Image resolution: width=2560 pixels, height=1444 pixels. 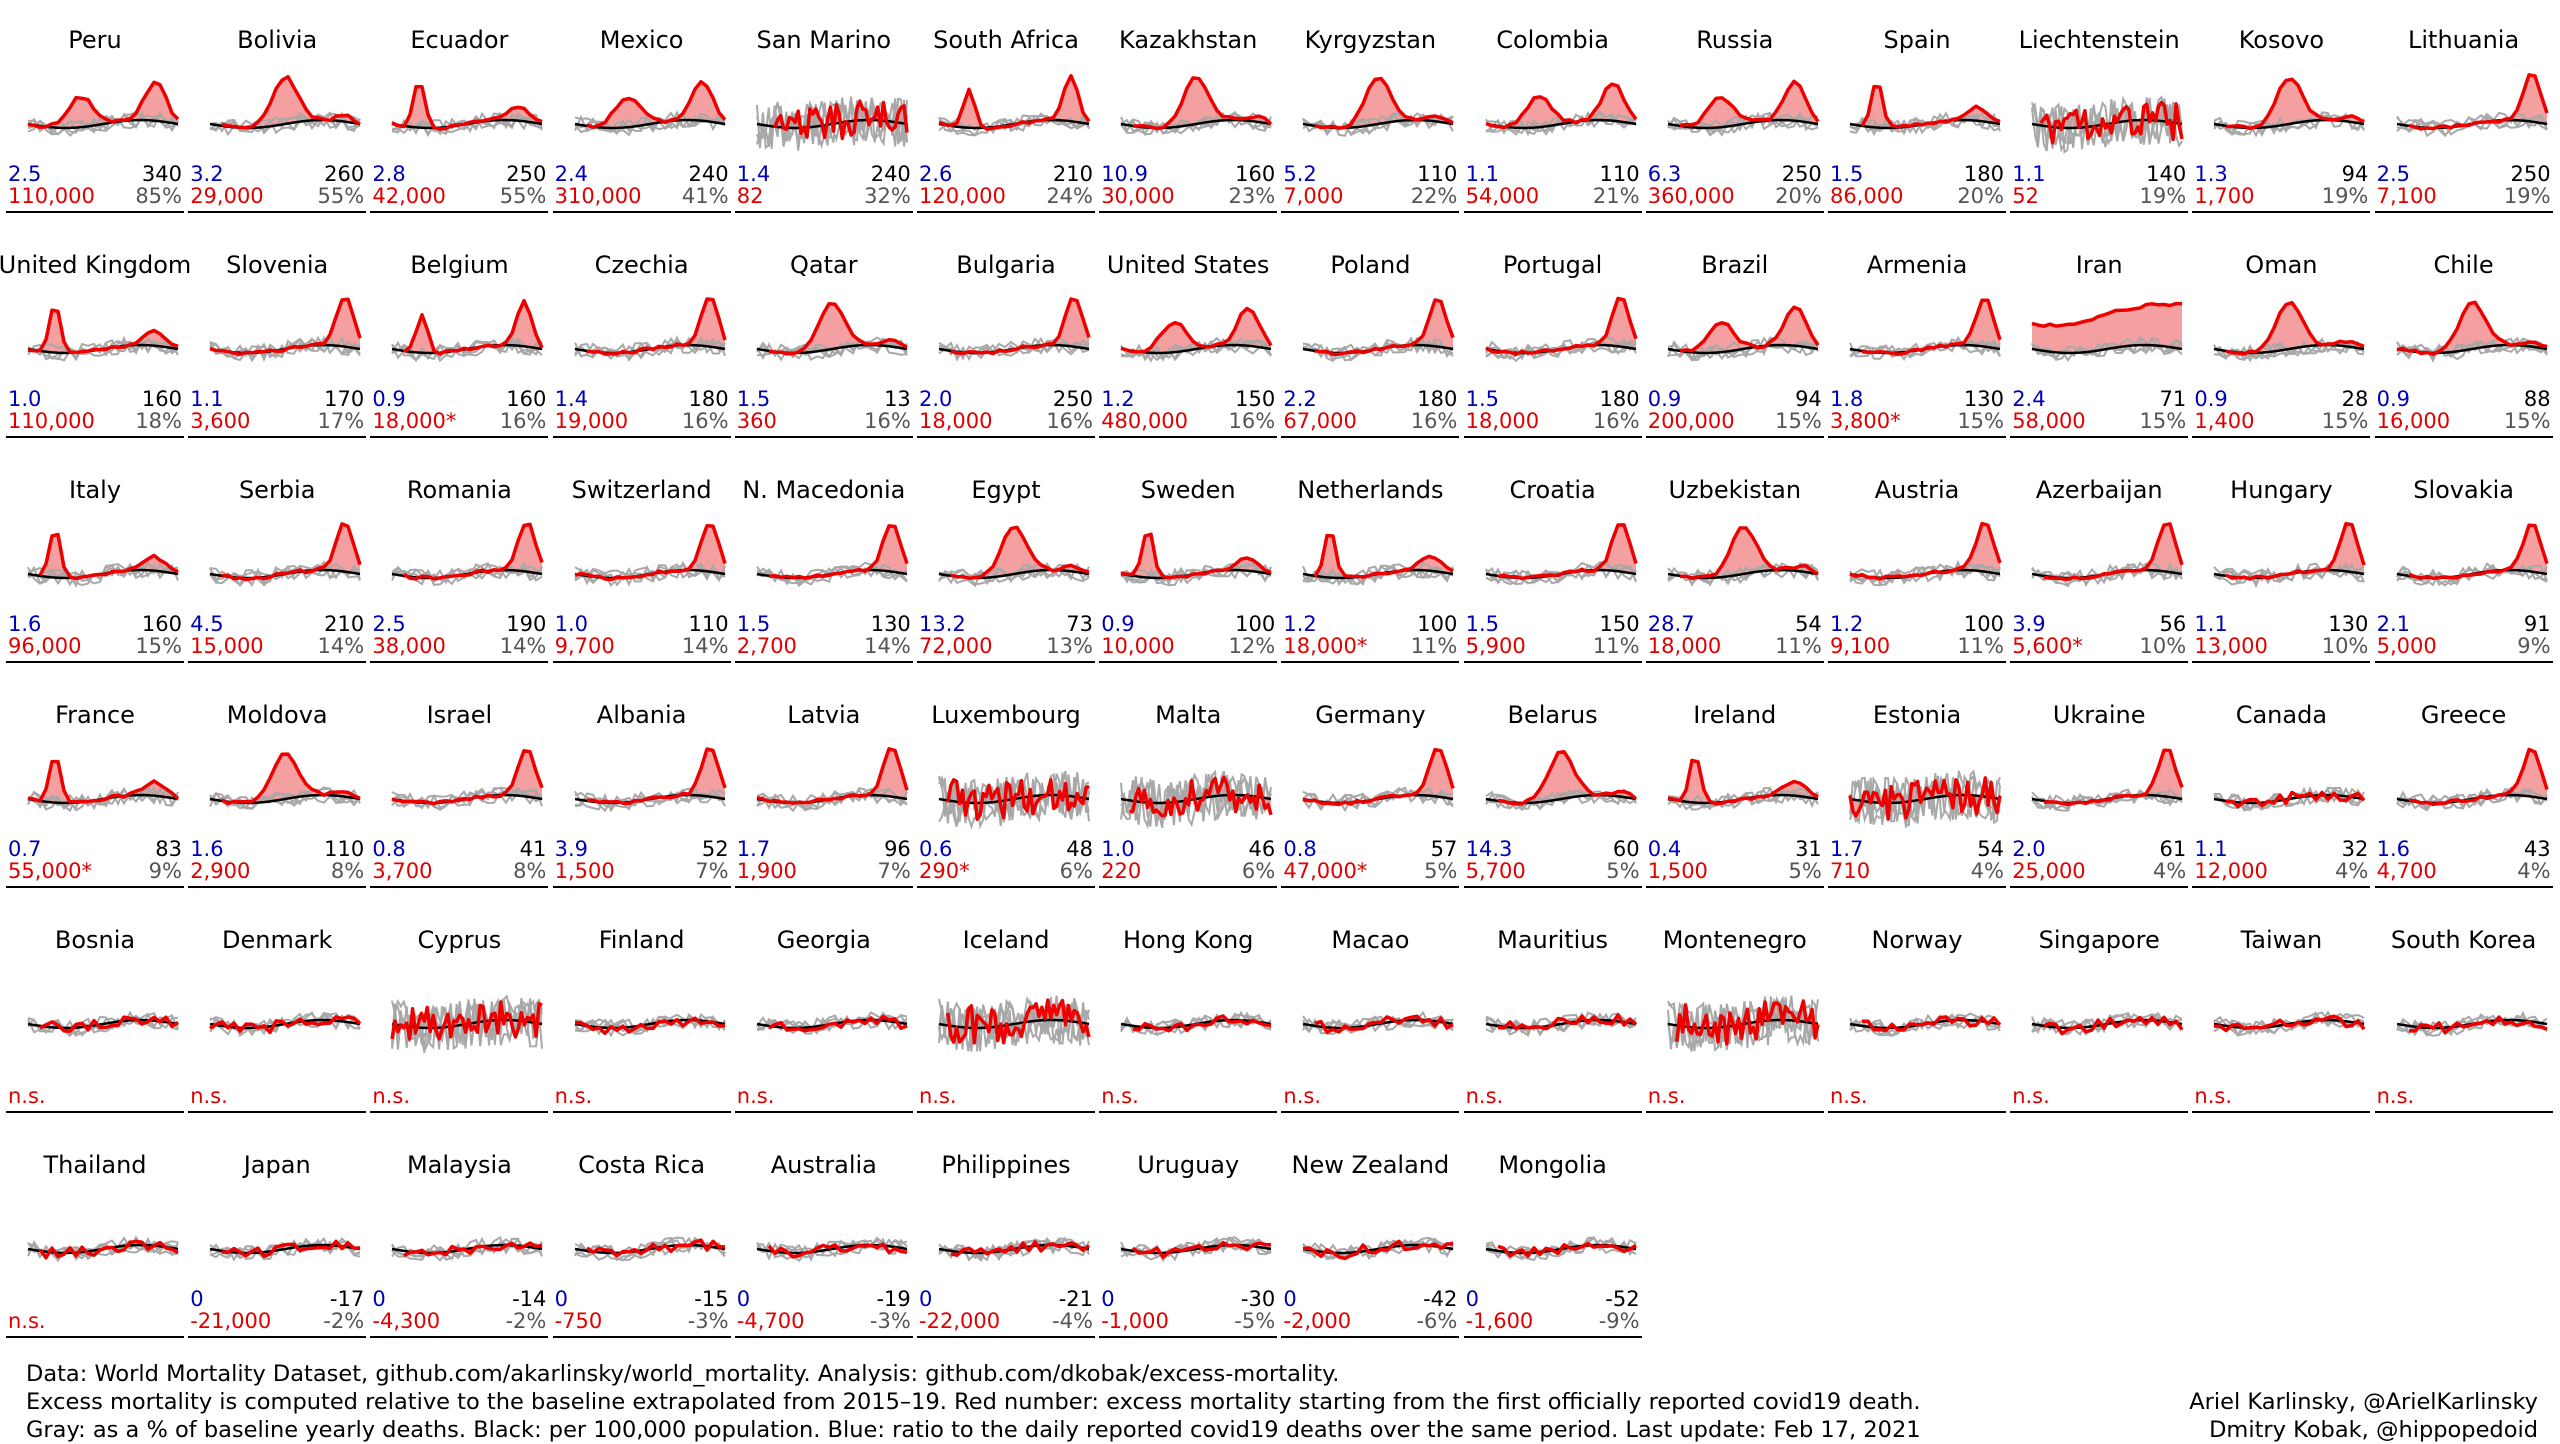 I want to click on country-panel: Czechia 1.4 180 19,000 16%, so click(x=642, y=337).